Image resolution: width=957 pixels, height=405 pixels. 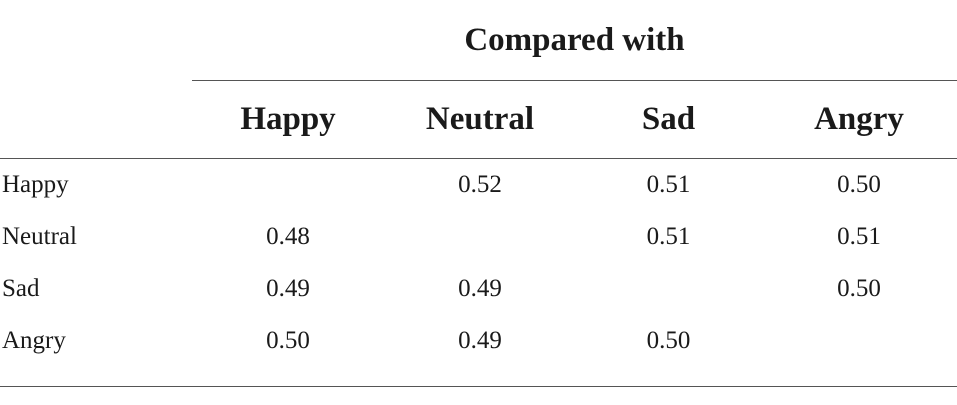 I want to click on table-row: Neutral 0.48 0.51 0.51, so click(x=478, y=237).